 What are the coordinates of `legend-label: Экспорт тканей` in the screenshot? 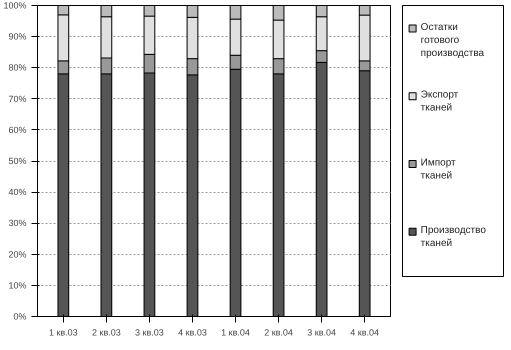 It's located at (439, 102).